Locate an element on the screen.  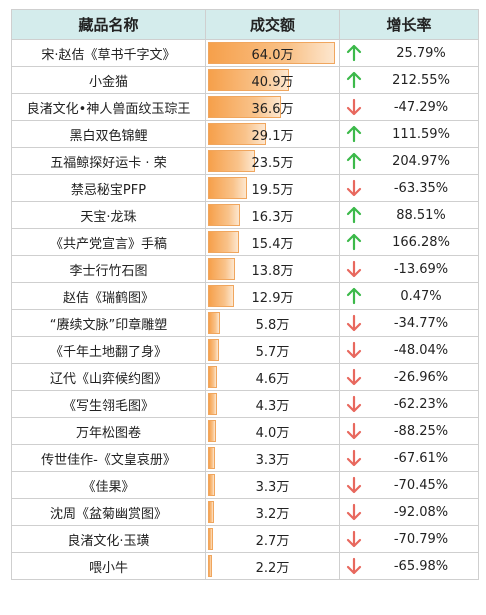
volume-cell: 16.3万 is located at coordinates (272, 215).